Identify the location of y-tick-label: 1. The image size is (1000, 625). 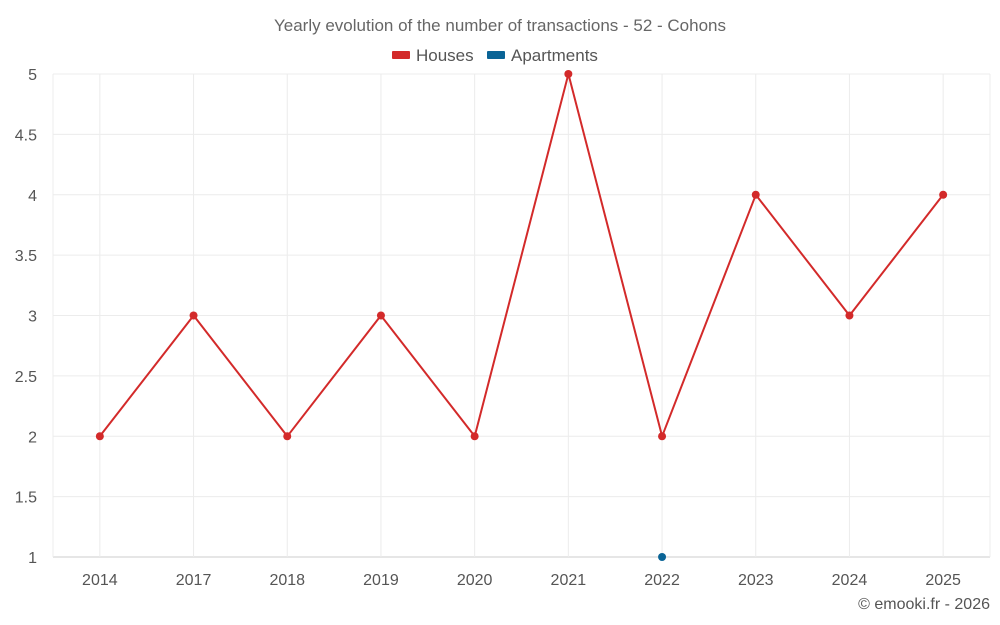
(32, 558).